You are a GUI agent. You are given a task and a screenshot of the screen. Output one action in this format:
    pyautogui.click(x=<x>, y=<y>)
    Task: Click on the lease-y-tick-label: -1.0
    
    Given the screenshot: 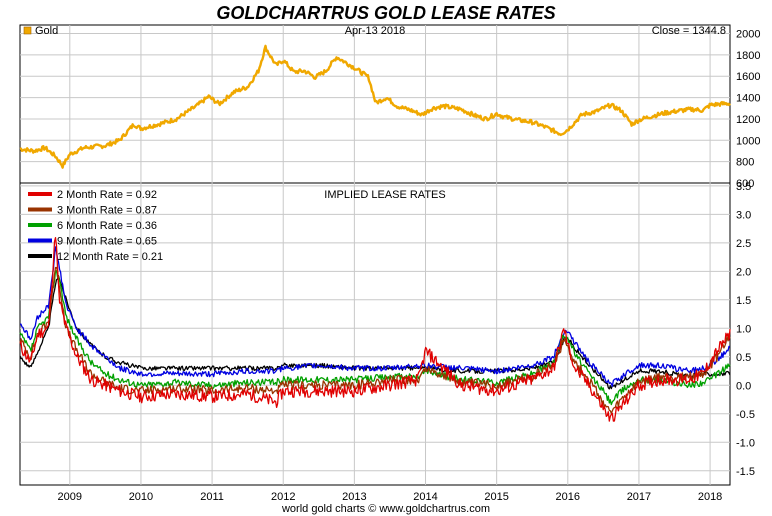 What is the action you would take?
    pyautogui.click(x=745, y=443)
    